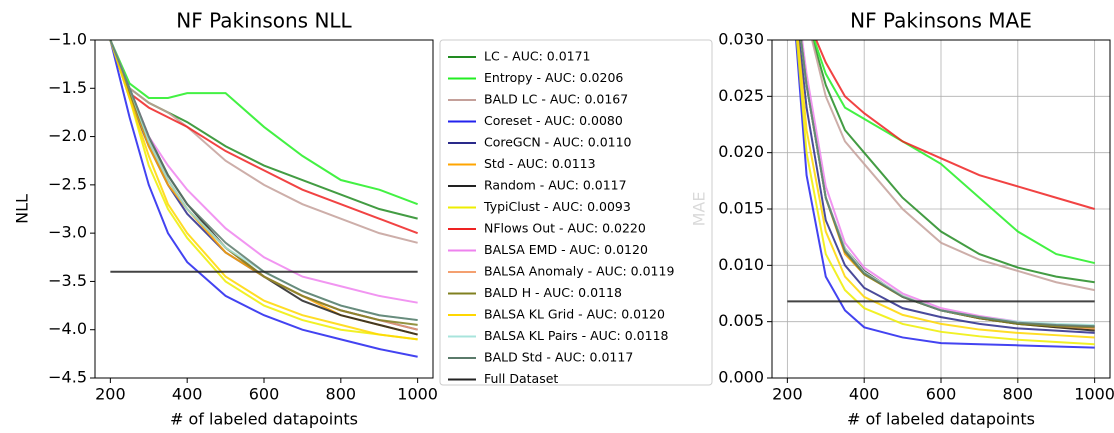 The image size is (1114, 433). I want to click on legend-label: BALD LC - AUC: 0.0167, so click(556, 99).